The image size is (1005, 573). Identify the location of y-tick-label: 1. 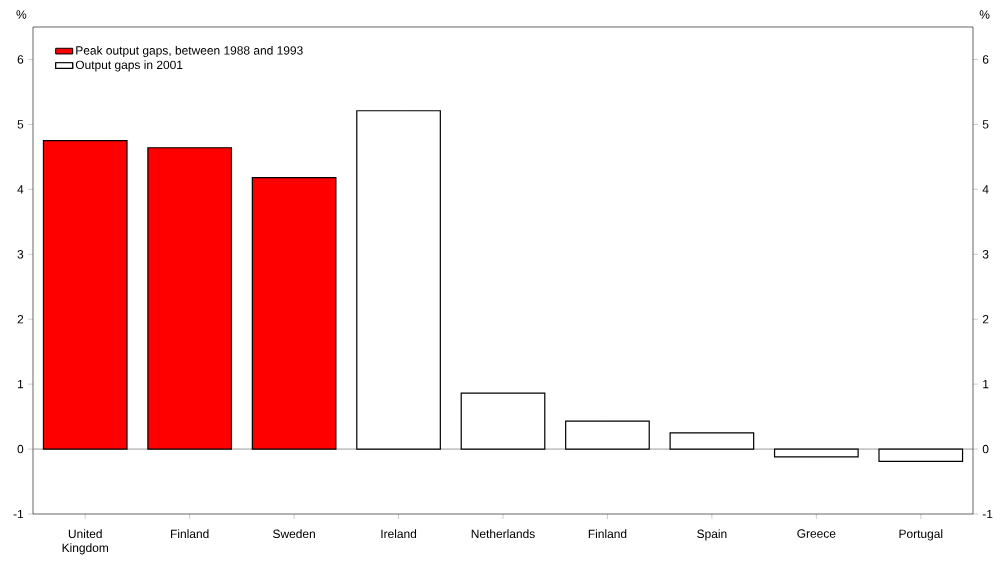
(20, 384).